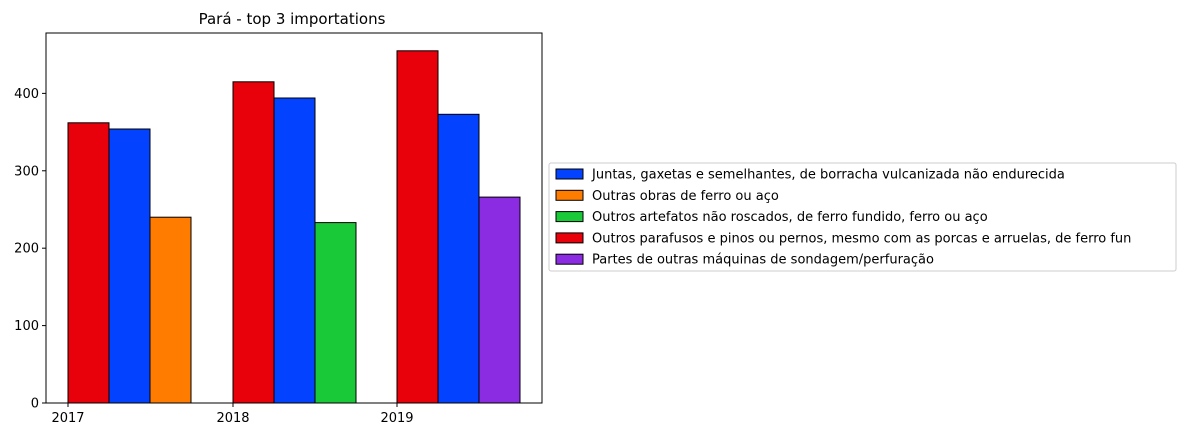  What do you see at coordinates (232, 418) in the screenshot?
I see `x-tick-label: 2018` at bounding box center [232, 418].